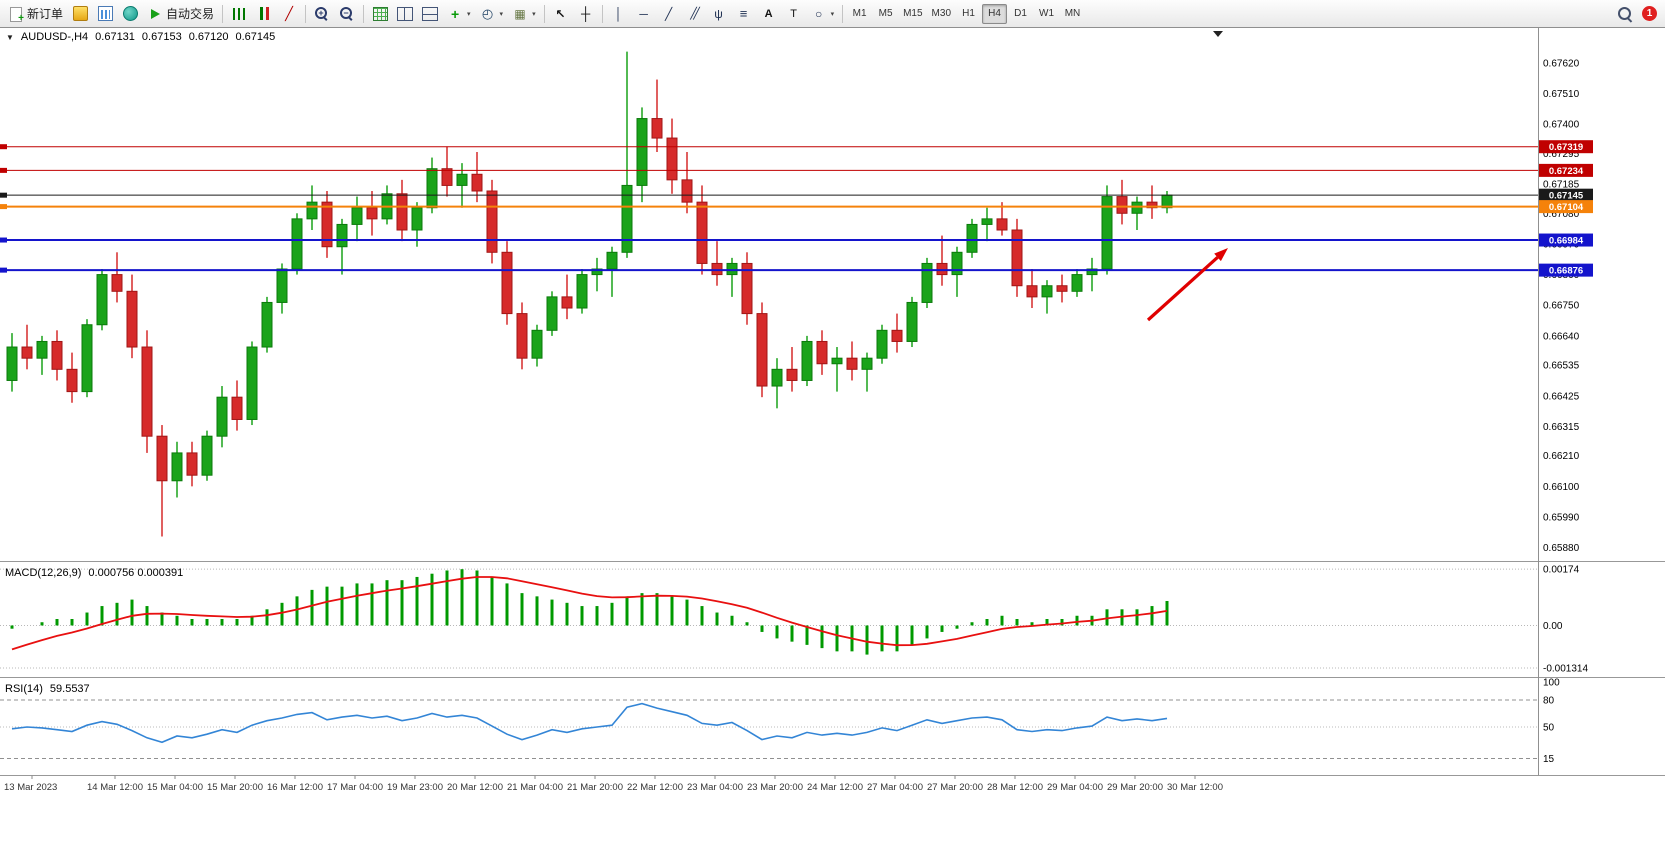 Image resolution: width=1665 pixels, height=847 pixels. I want to click on bar-chart-icon, so click(239, 14).